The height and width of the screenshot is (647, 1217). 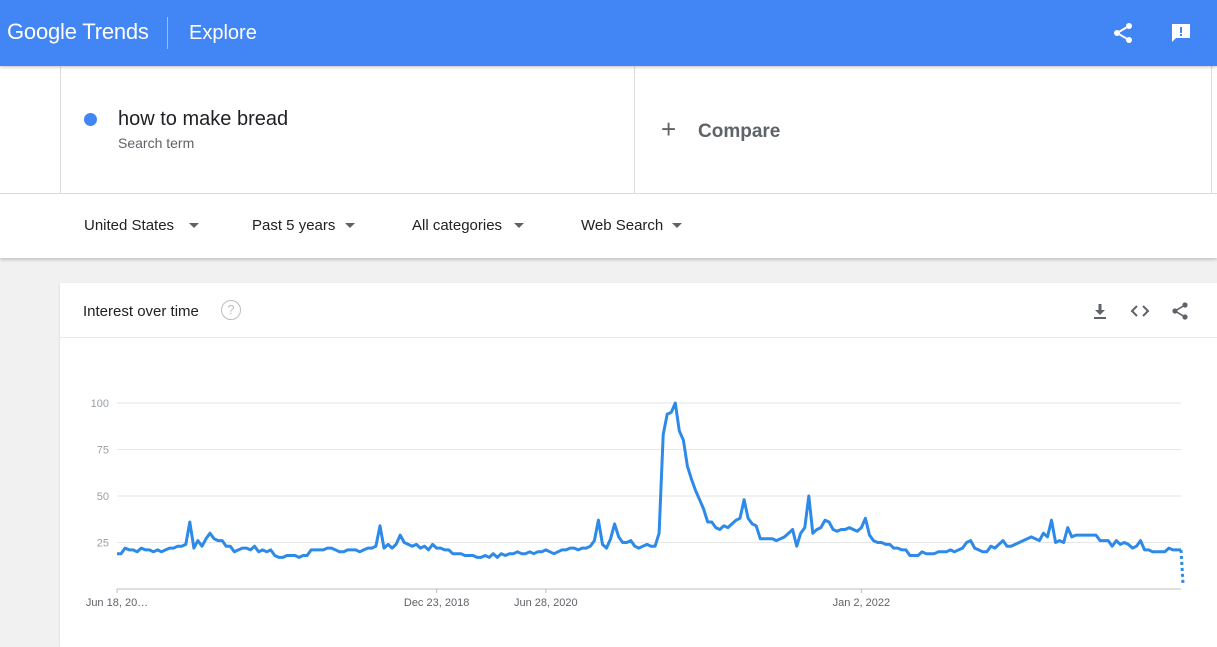 I want to click on y-tick-label: 50, so click(x=103, y=497).